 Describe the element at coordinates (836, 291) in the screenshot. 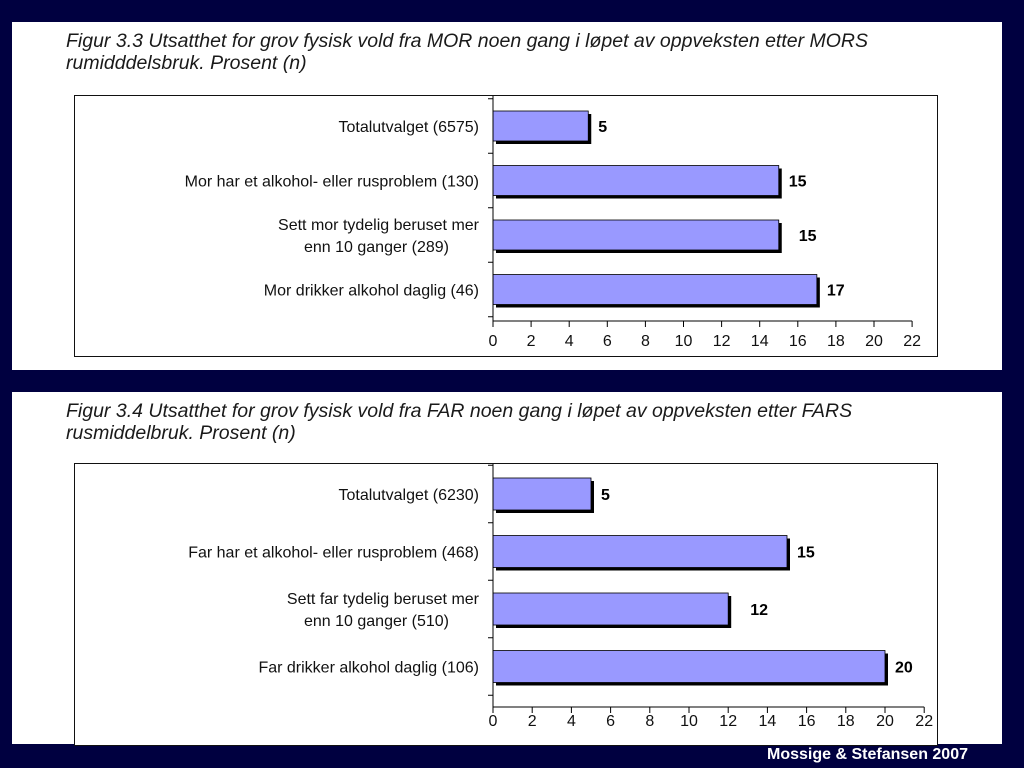

I see `data-label: 17` at that location.